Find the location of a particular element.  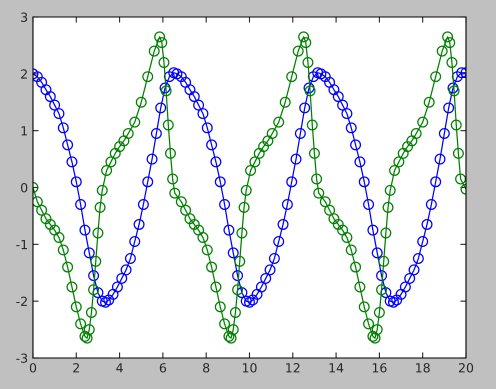

x-tick-label: 20 is located at coordinates (466, 368).